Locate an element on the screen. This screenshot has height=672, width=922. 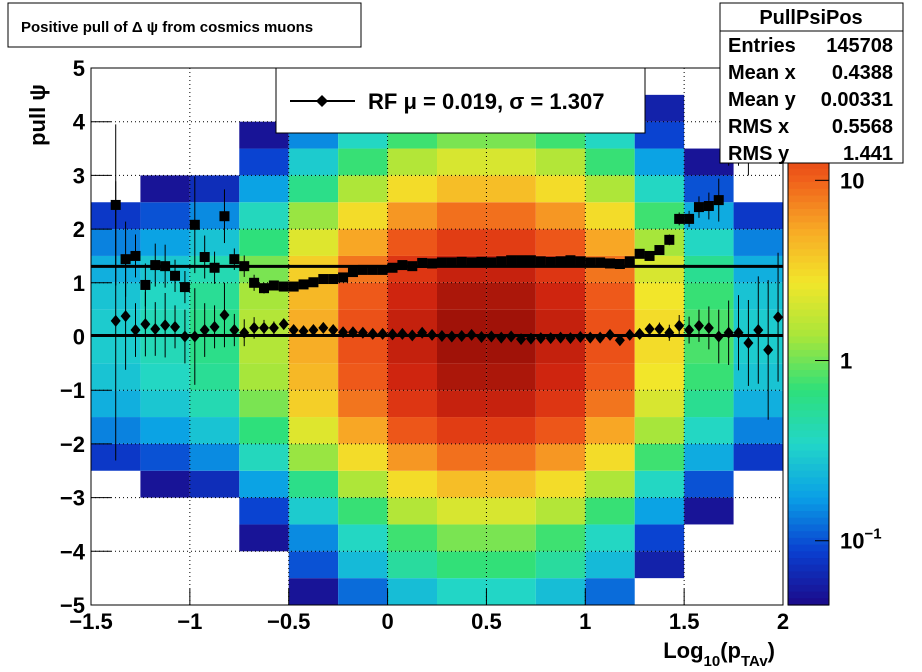
x-tick-label: 0 is located at coordinates (387, 621).